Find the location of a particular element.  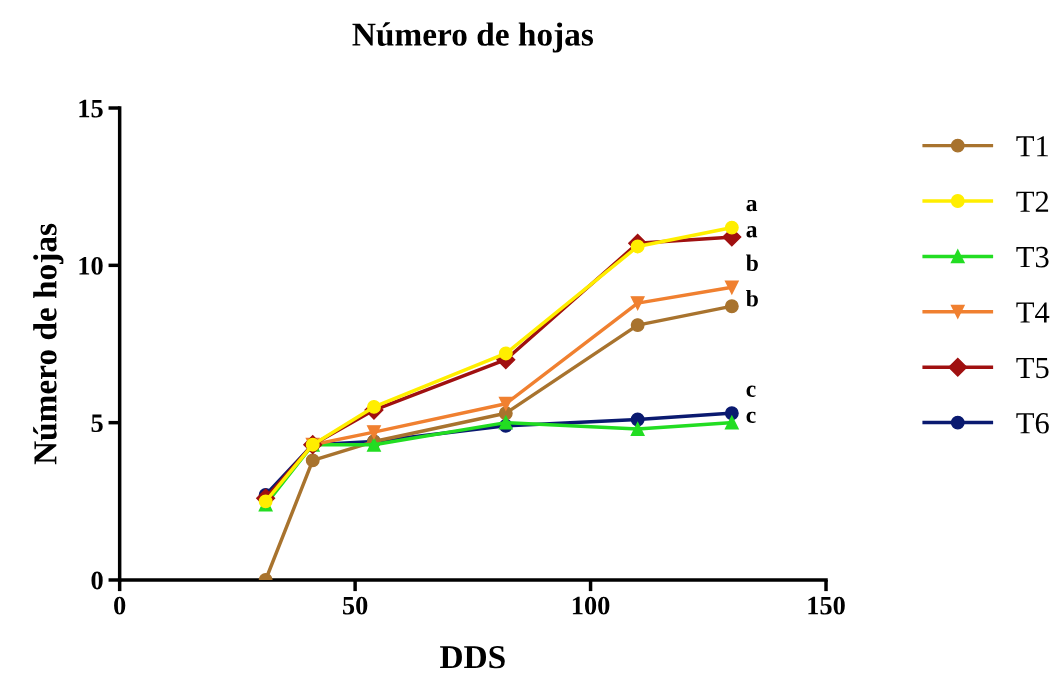

legend-label: T2 is located at coordinates (1032, 201).